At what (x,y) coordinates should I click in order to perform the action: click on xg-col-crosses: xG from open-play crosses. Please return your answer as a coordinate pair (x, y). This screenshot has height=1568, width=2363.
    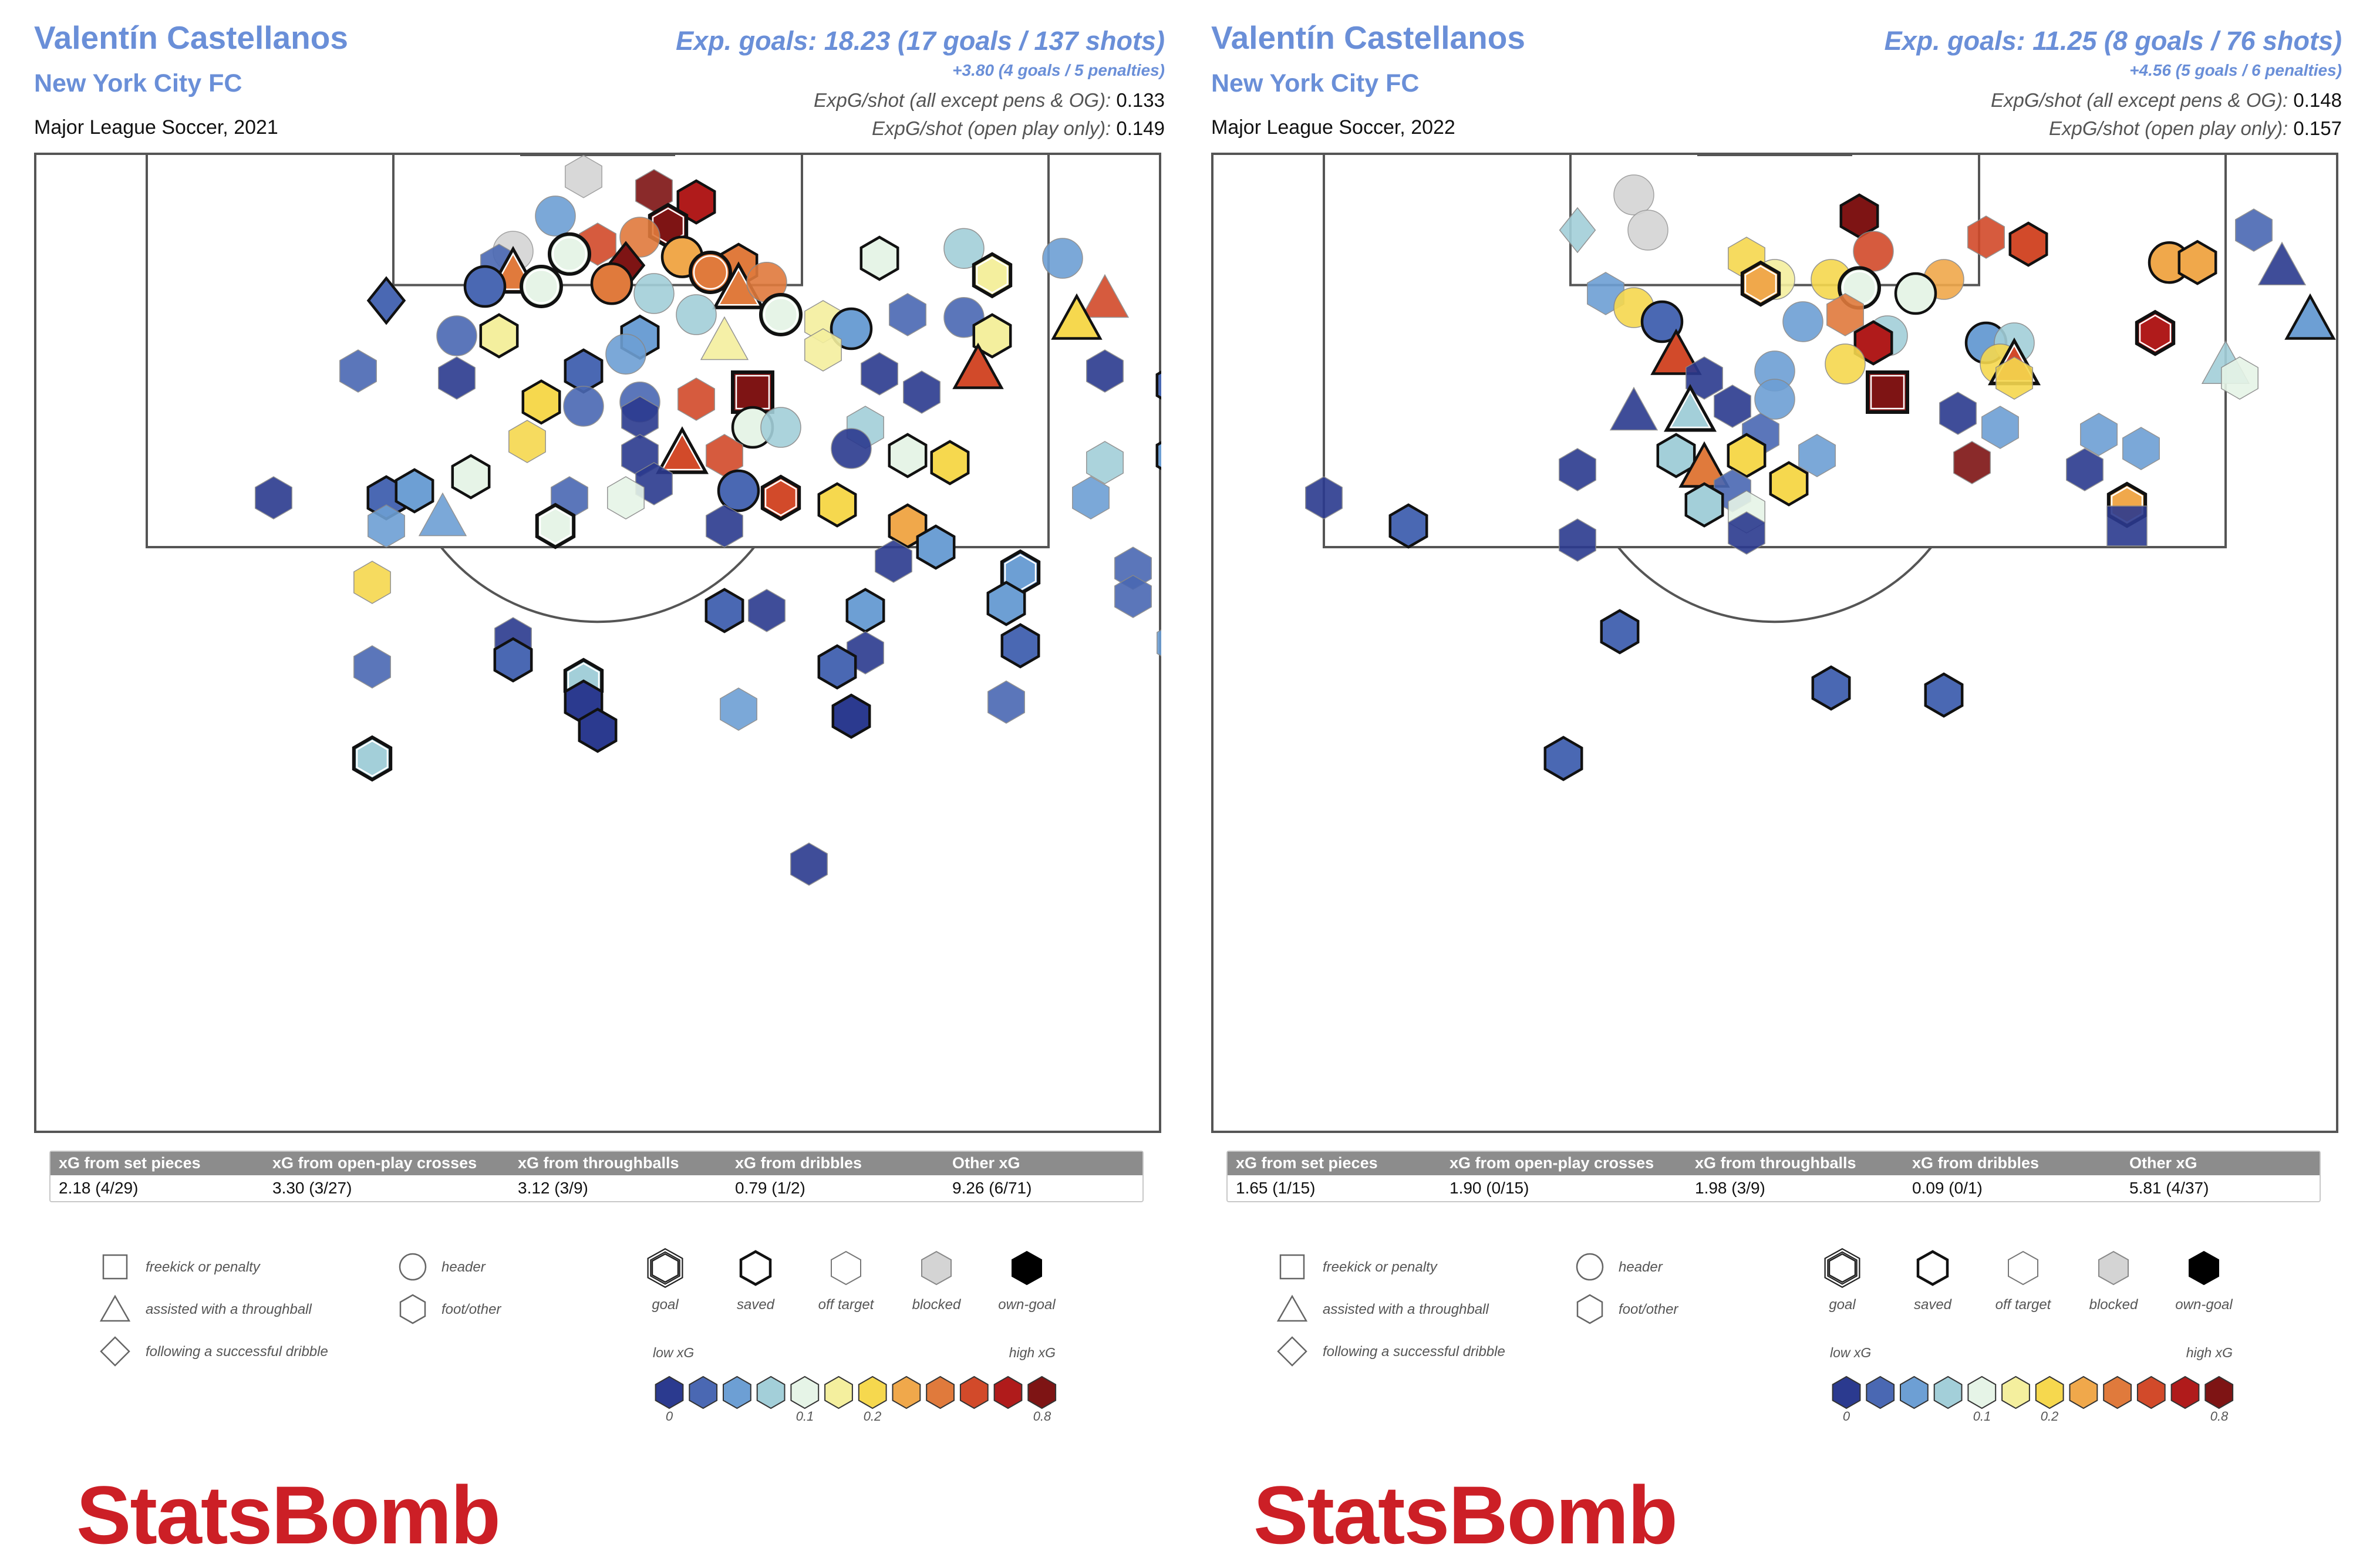
    Looking at the image, I should click on (1552, 1163).